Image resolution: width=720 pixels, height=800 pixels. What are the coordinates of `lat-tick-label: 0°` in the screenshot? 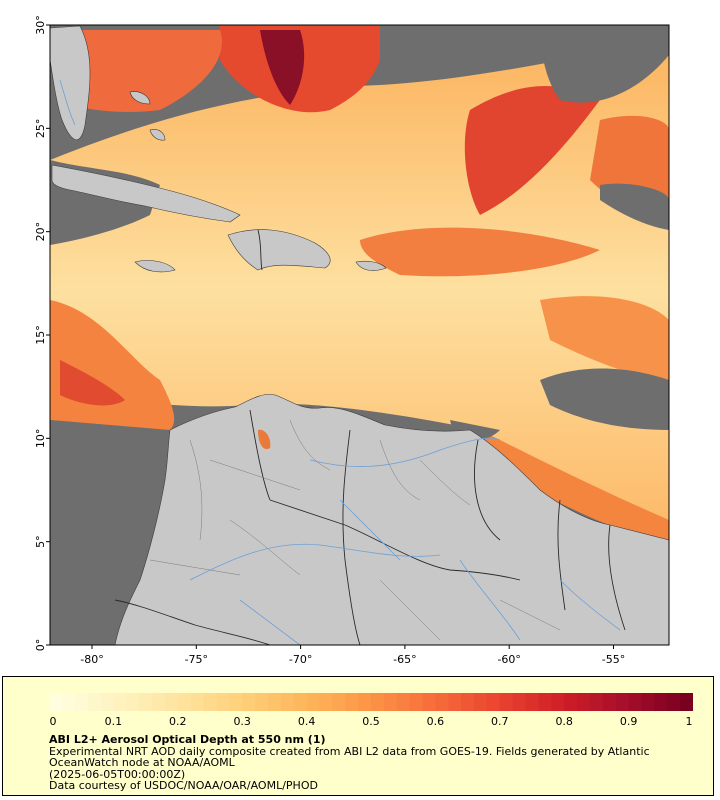 It's located at (40, 645).